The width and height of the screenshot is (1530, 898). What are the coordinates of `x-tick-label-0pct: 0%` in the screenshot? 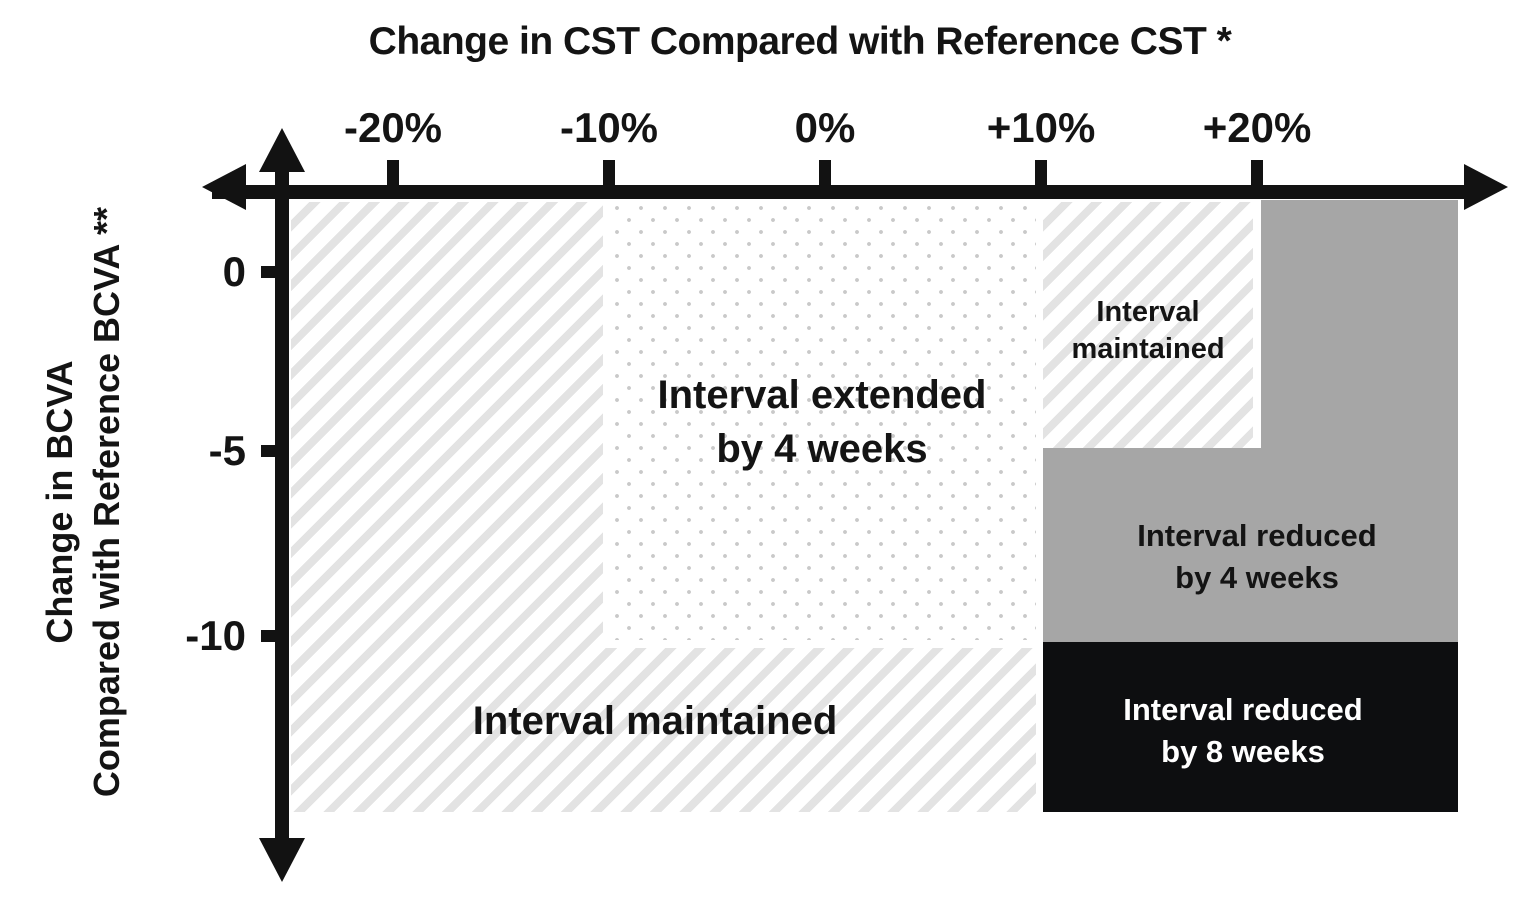 It's located at (825, 127).